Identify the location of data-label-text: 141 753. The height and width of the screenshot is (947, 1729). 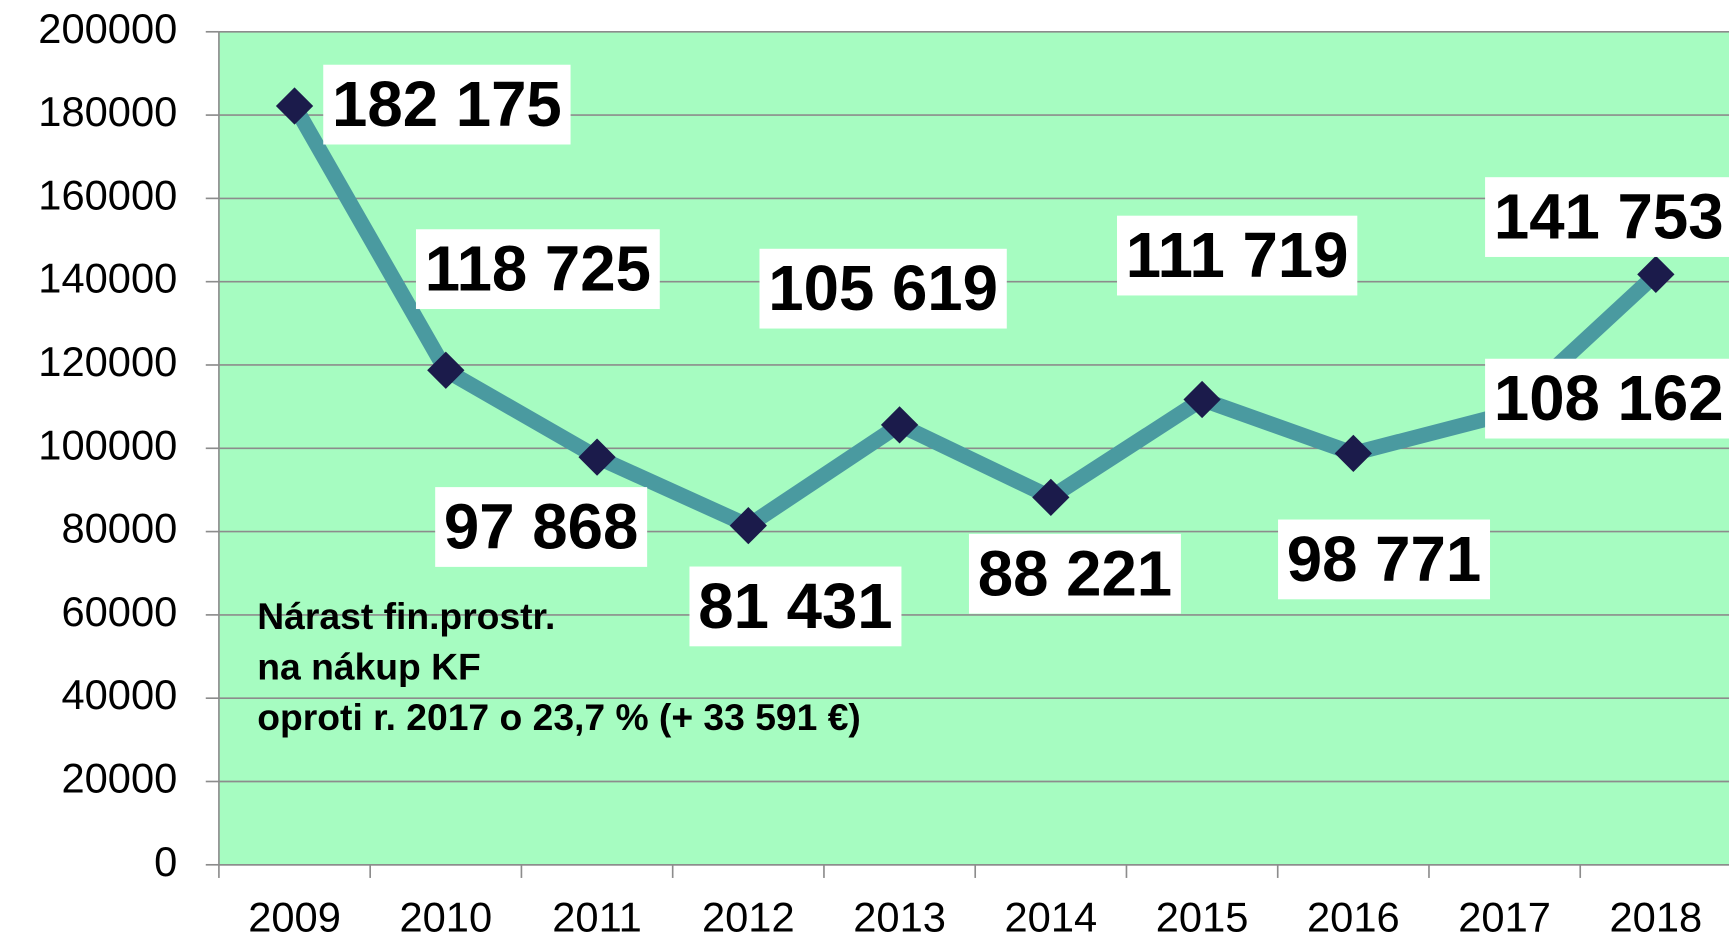
(1609, 217).